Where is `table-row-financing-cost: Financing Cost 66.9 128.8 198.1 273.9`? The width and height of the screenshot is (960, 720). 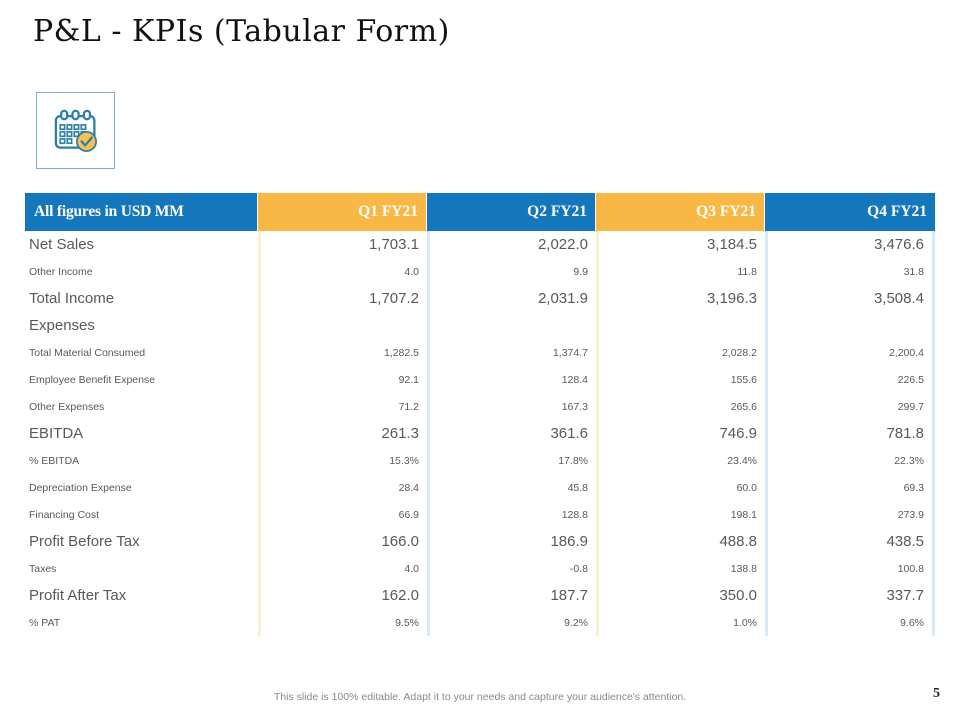 table-row-financing-cost: Financing Cost 66.9 128.8 198.1 273.9 is located at coordinates (480, 514).